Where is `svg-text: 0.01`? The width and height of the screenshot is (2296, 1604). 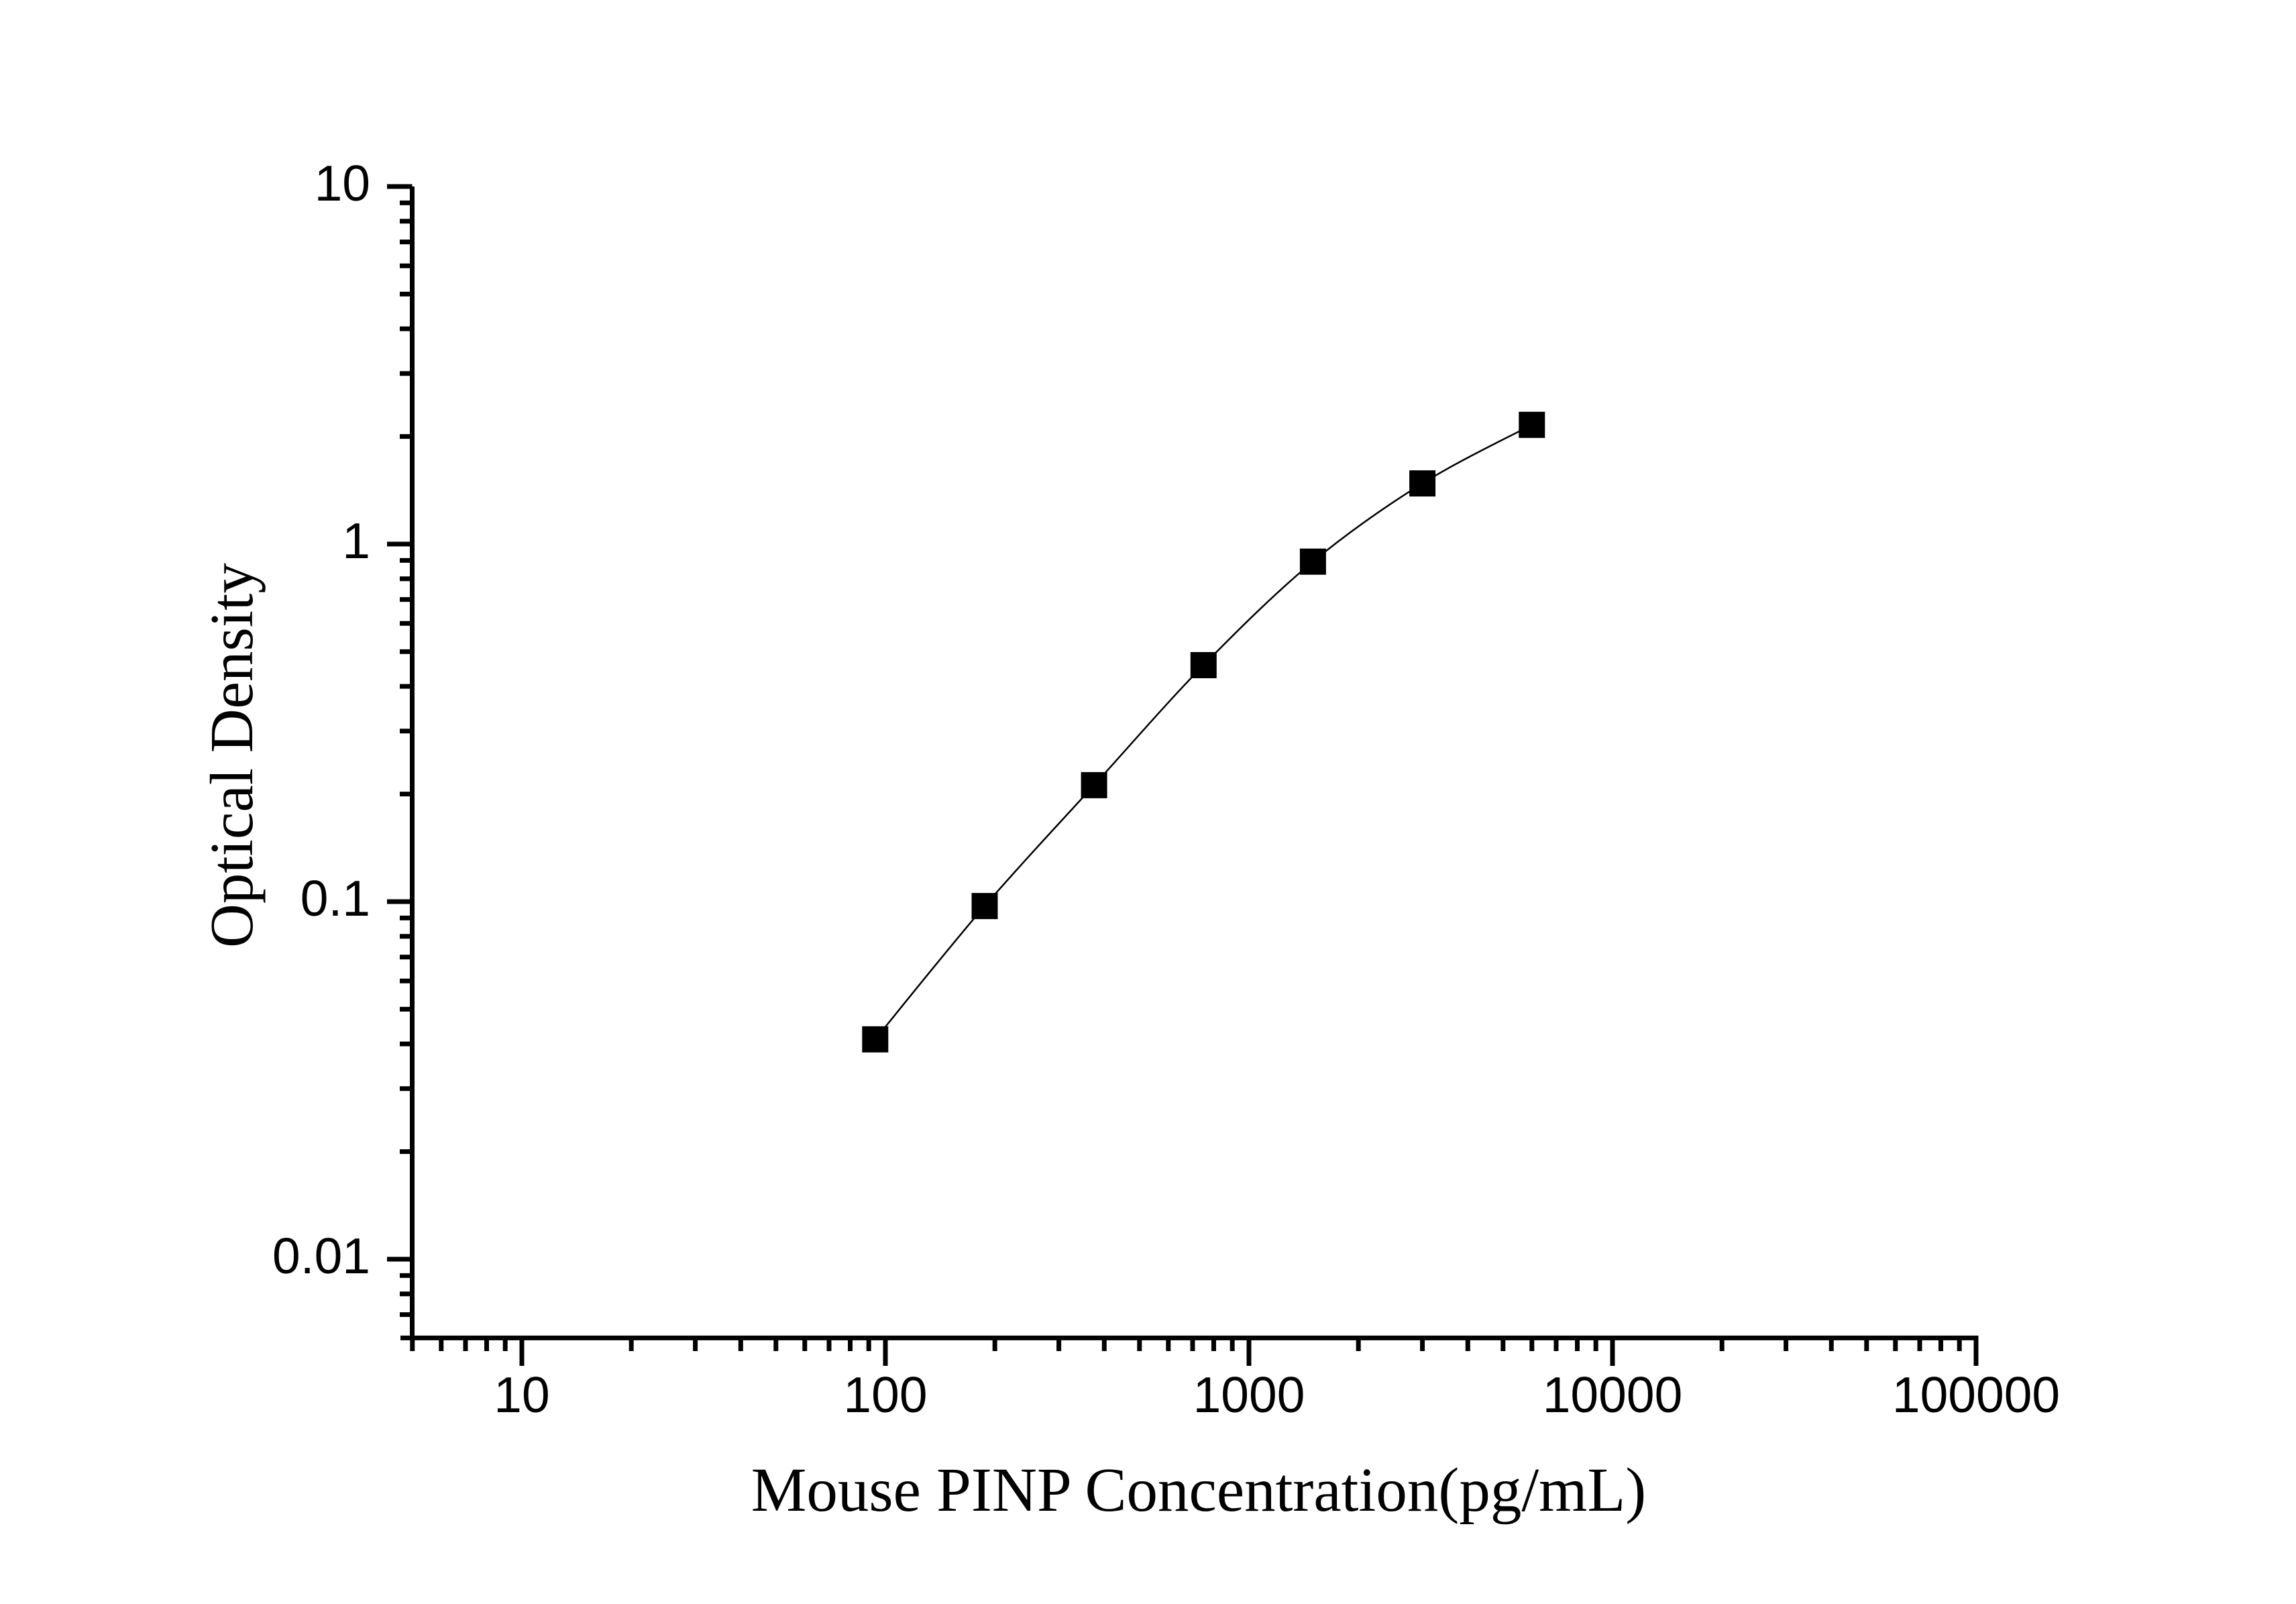
svg-text: 0.01 is located at coordinates (321, 1256).